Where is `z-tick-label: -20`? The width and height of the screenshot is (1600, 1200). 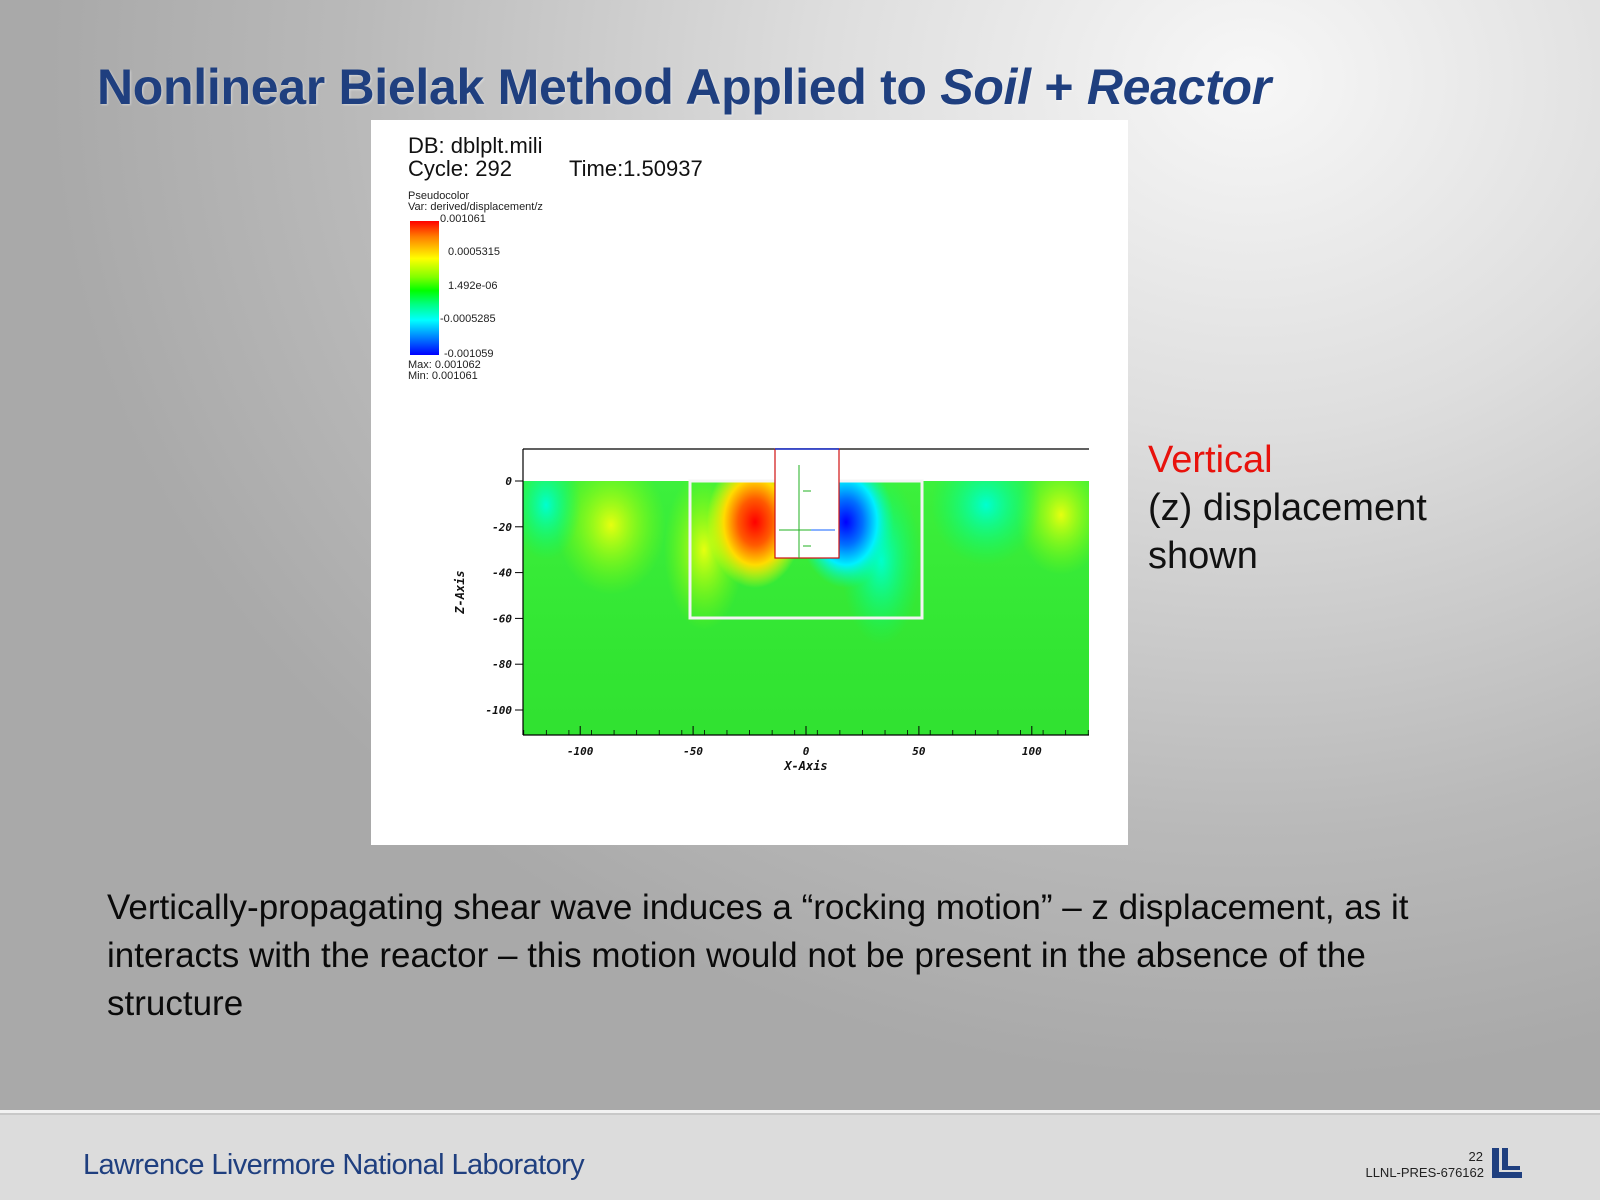 z-tick-label: -20 is located at coordinates (502, 527).